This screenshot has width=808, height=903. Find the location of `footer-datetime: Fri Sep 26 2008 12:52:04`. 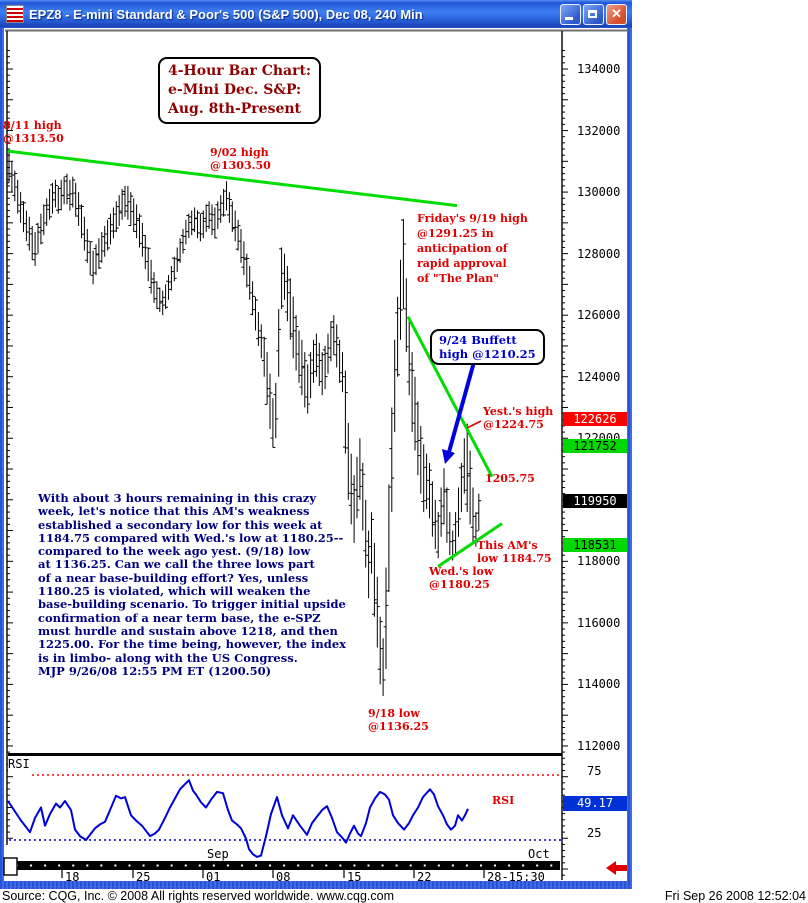

footer-datetime: Fri Sep 26 2008 12:52:04 is located at coordinates (735, 896).